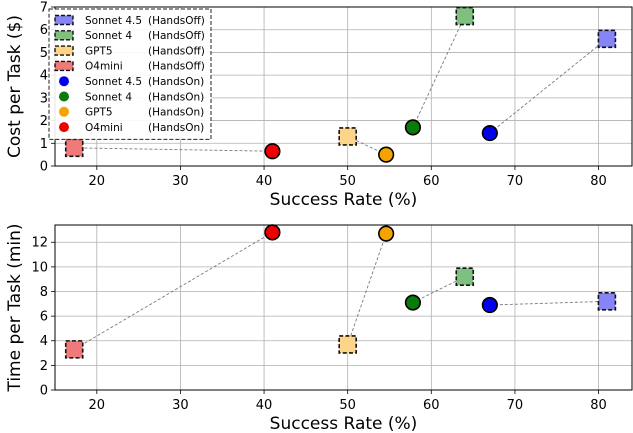 This screenshot has width=633, height=433. I want to click on y-tick-label: 12, so click(39, 243).